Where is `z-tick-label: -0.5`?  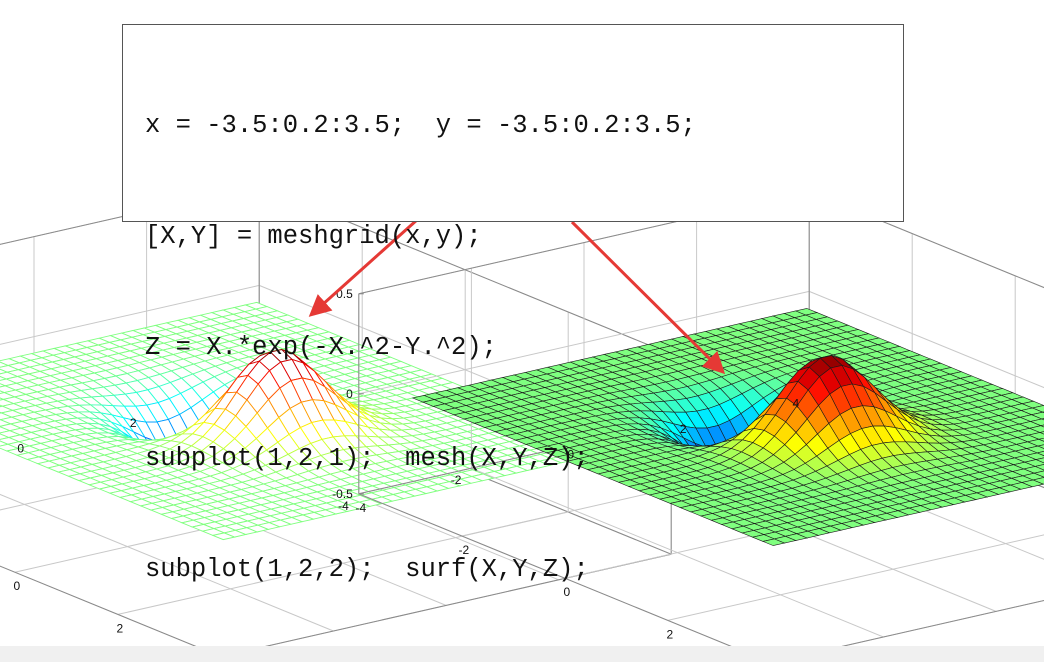
z-tick-label: -0.5 is located at coordinates (342, 494).